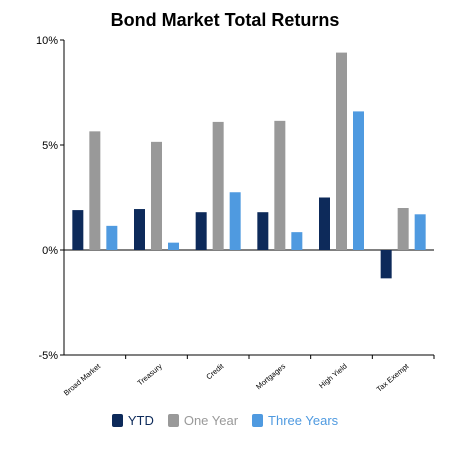 Image resolution: width=450 pixels, height=450 pixels. What do you see at coordinates (215, 371) in the screenshot?
I see `x-category-label: Credit` at bounding box center [215, 371].